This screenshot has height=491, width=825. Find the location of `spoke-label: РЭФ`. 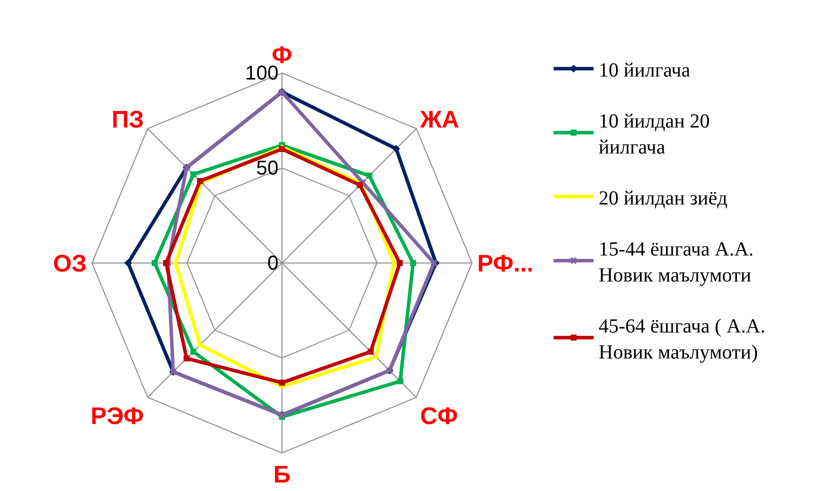

spoke-label: РЭФ is located at coordinates (117, 416).